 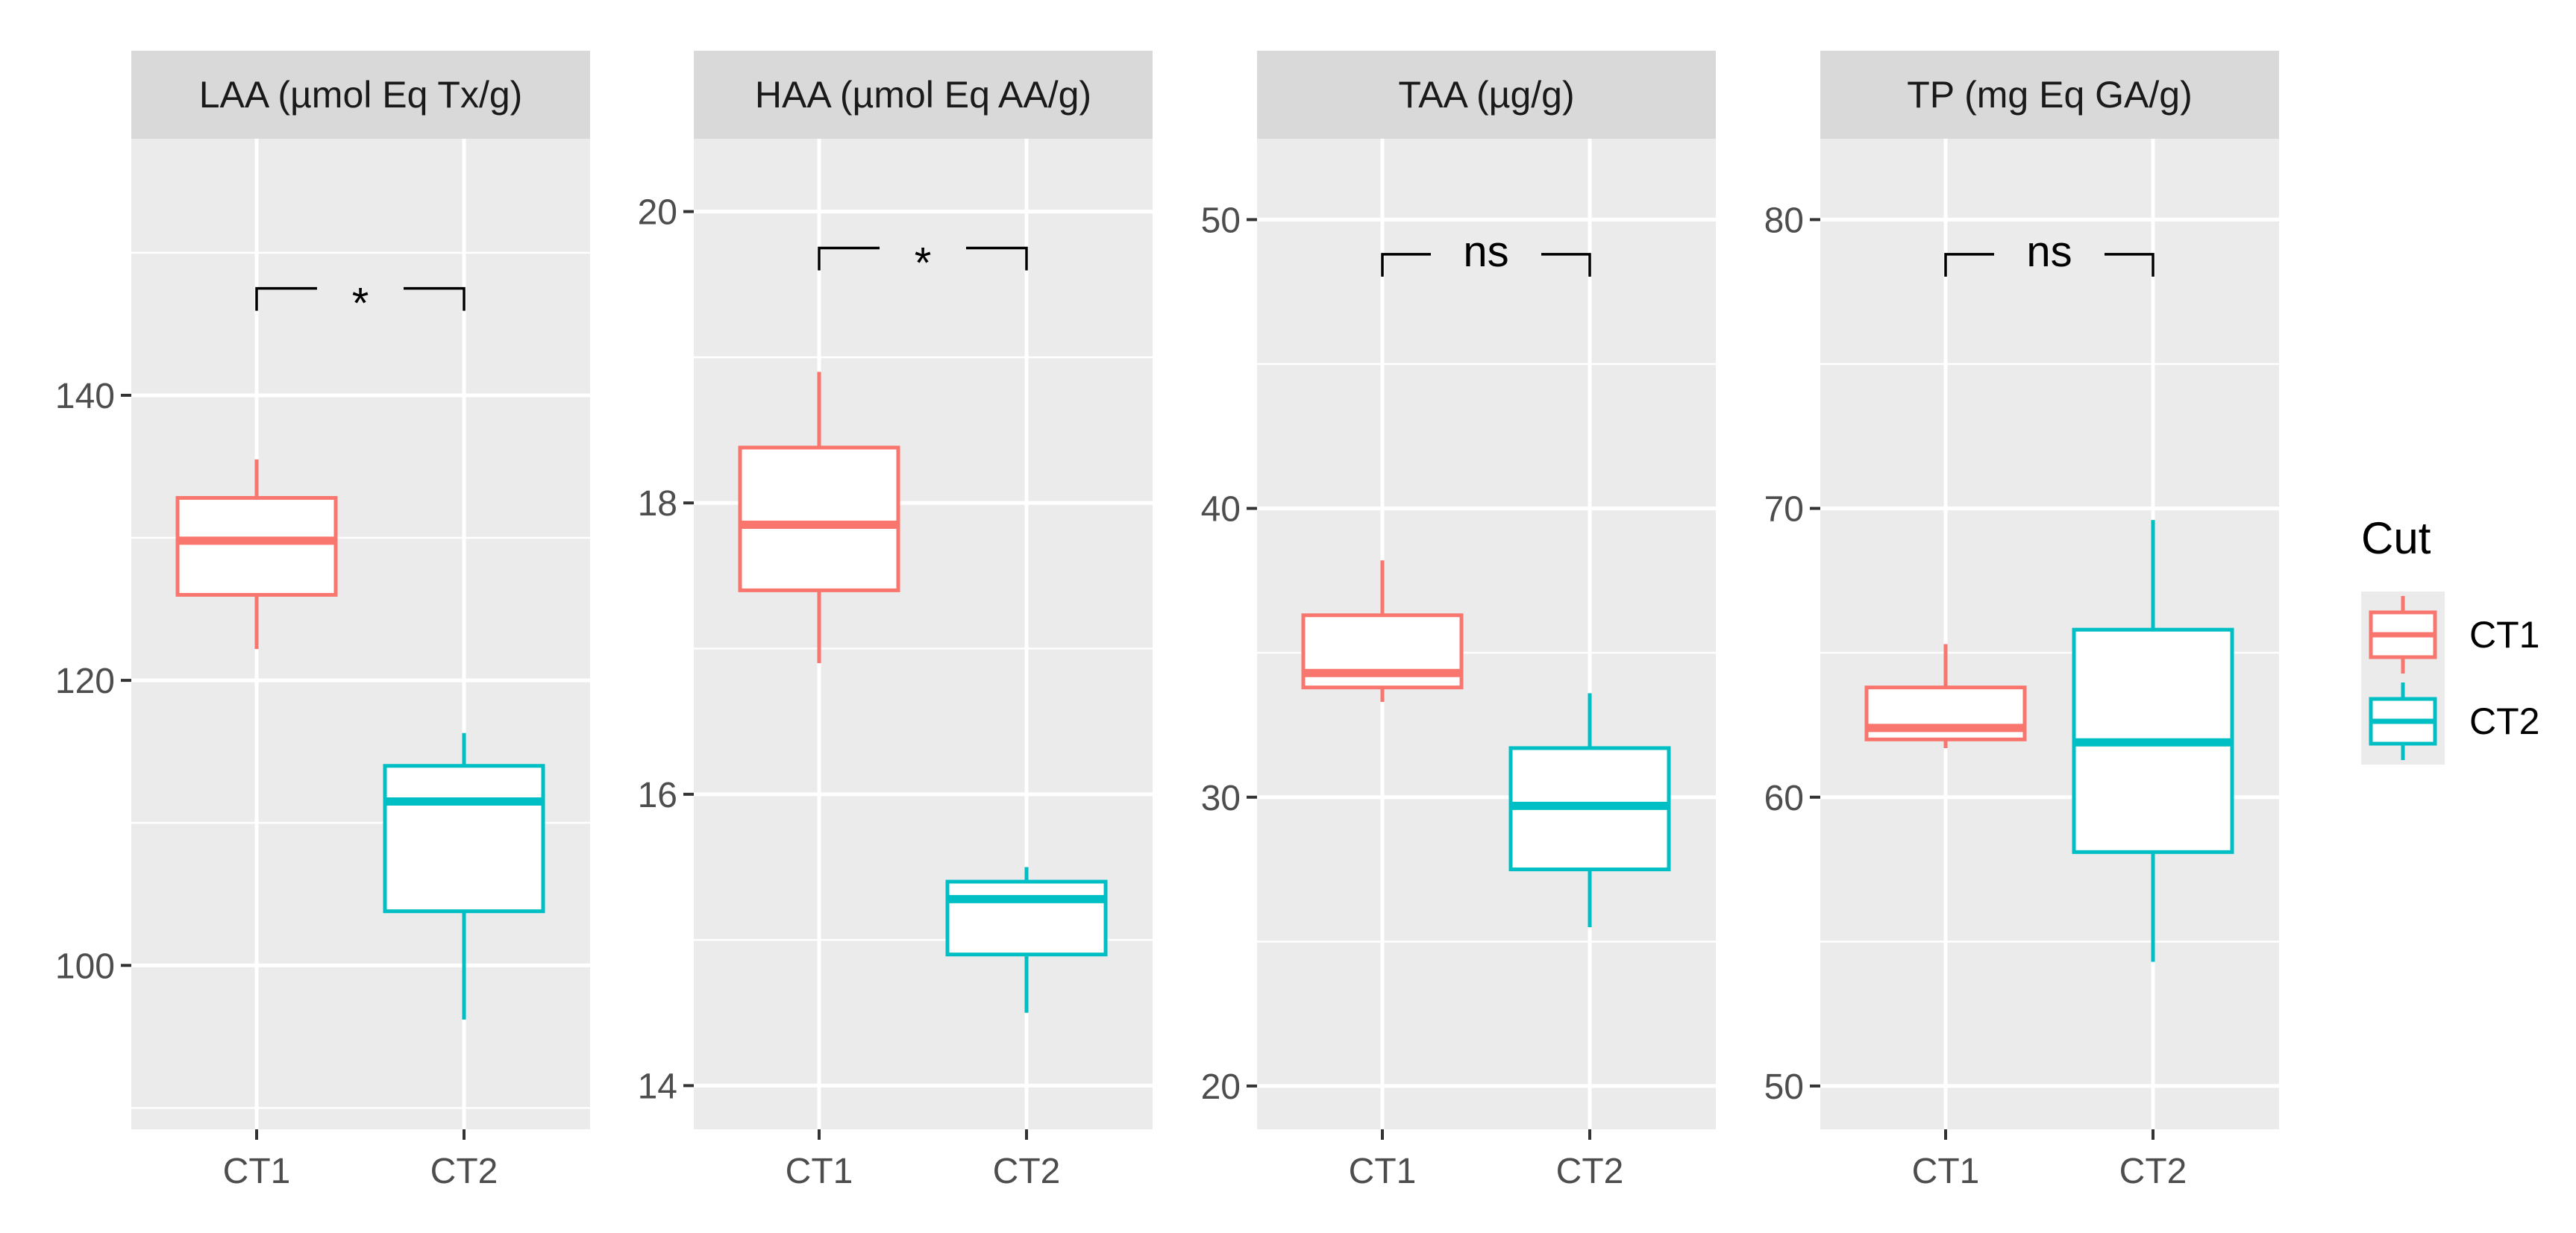 I want to click on y-tick-label: 120, so click(x=85, y=681).